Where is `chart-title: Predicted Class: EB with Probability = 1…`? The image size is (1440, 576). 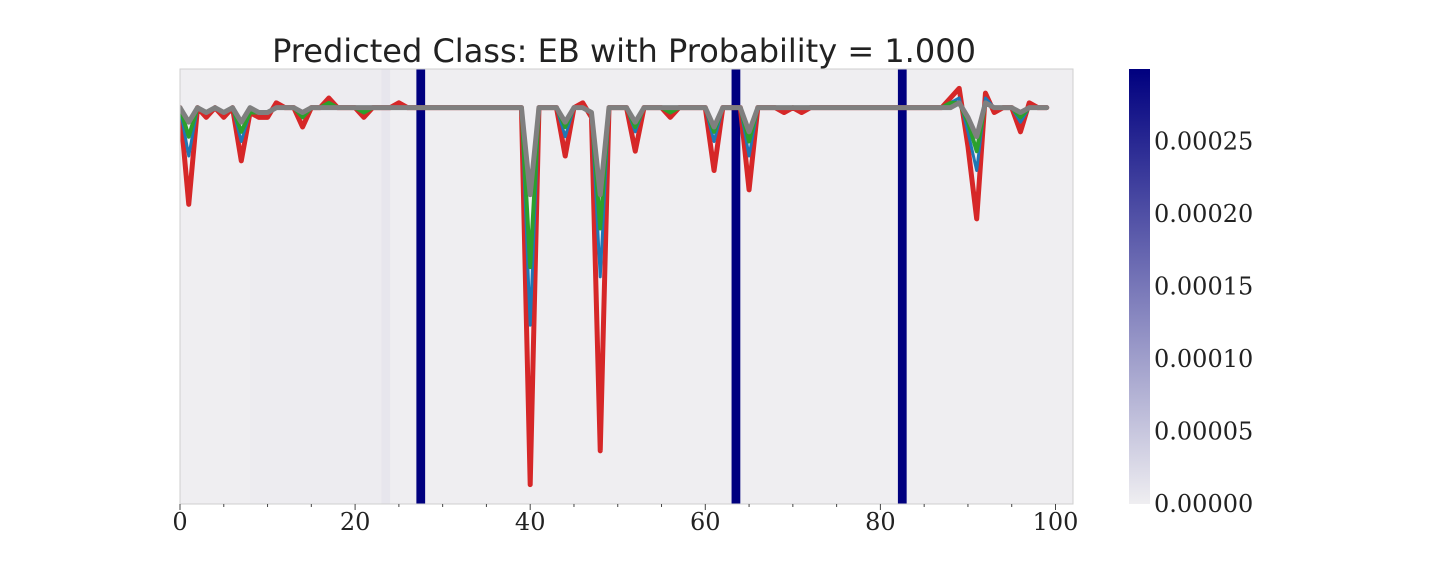
chart-title: Predicted Class: EB with Probability = 1… is located at coordinates (624, 51).